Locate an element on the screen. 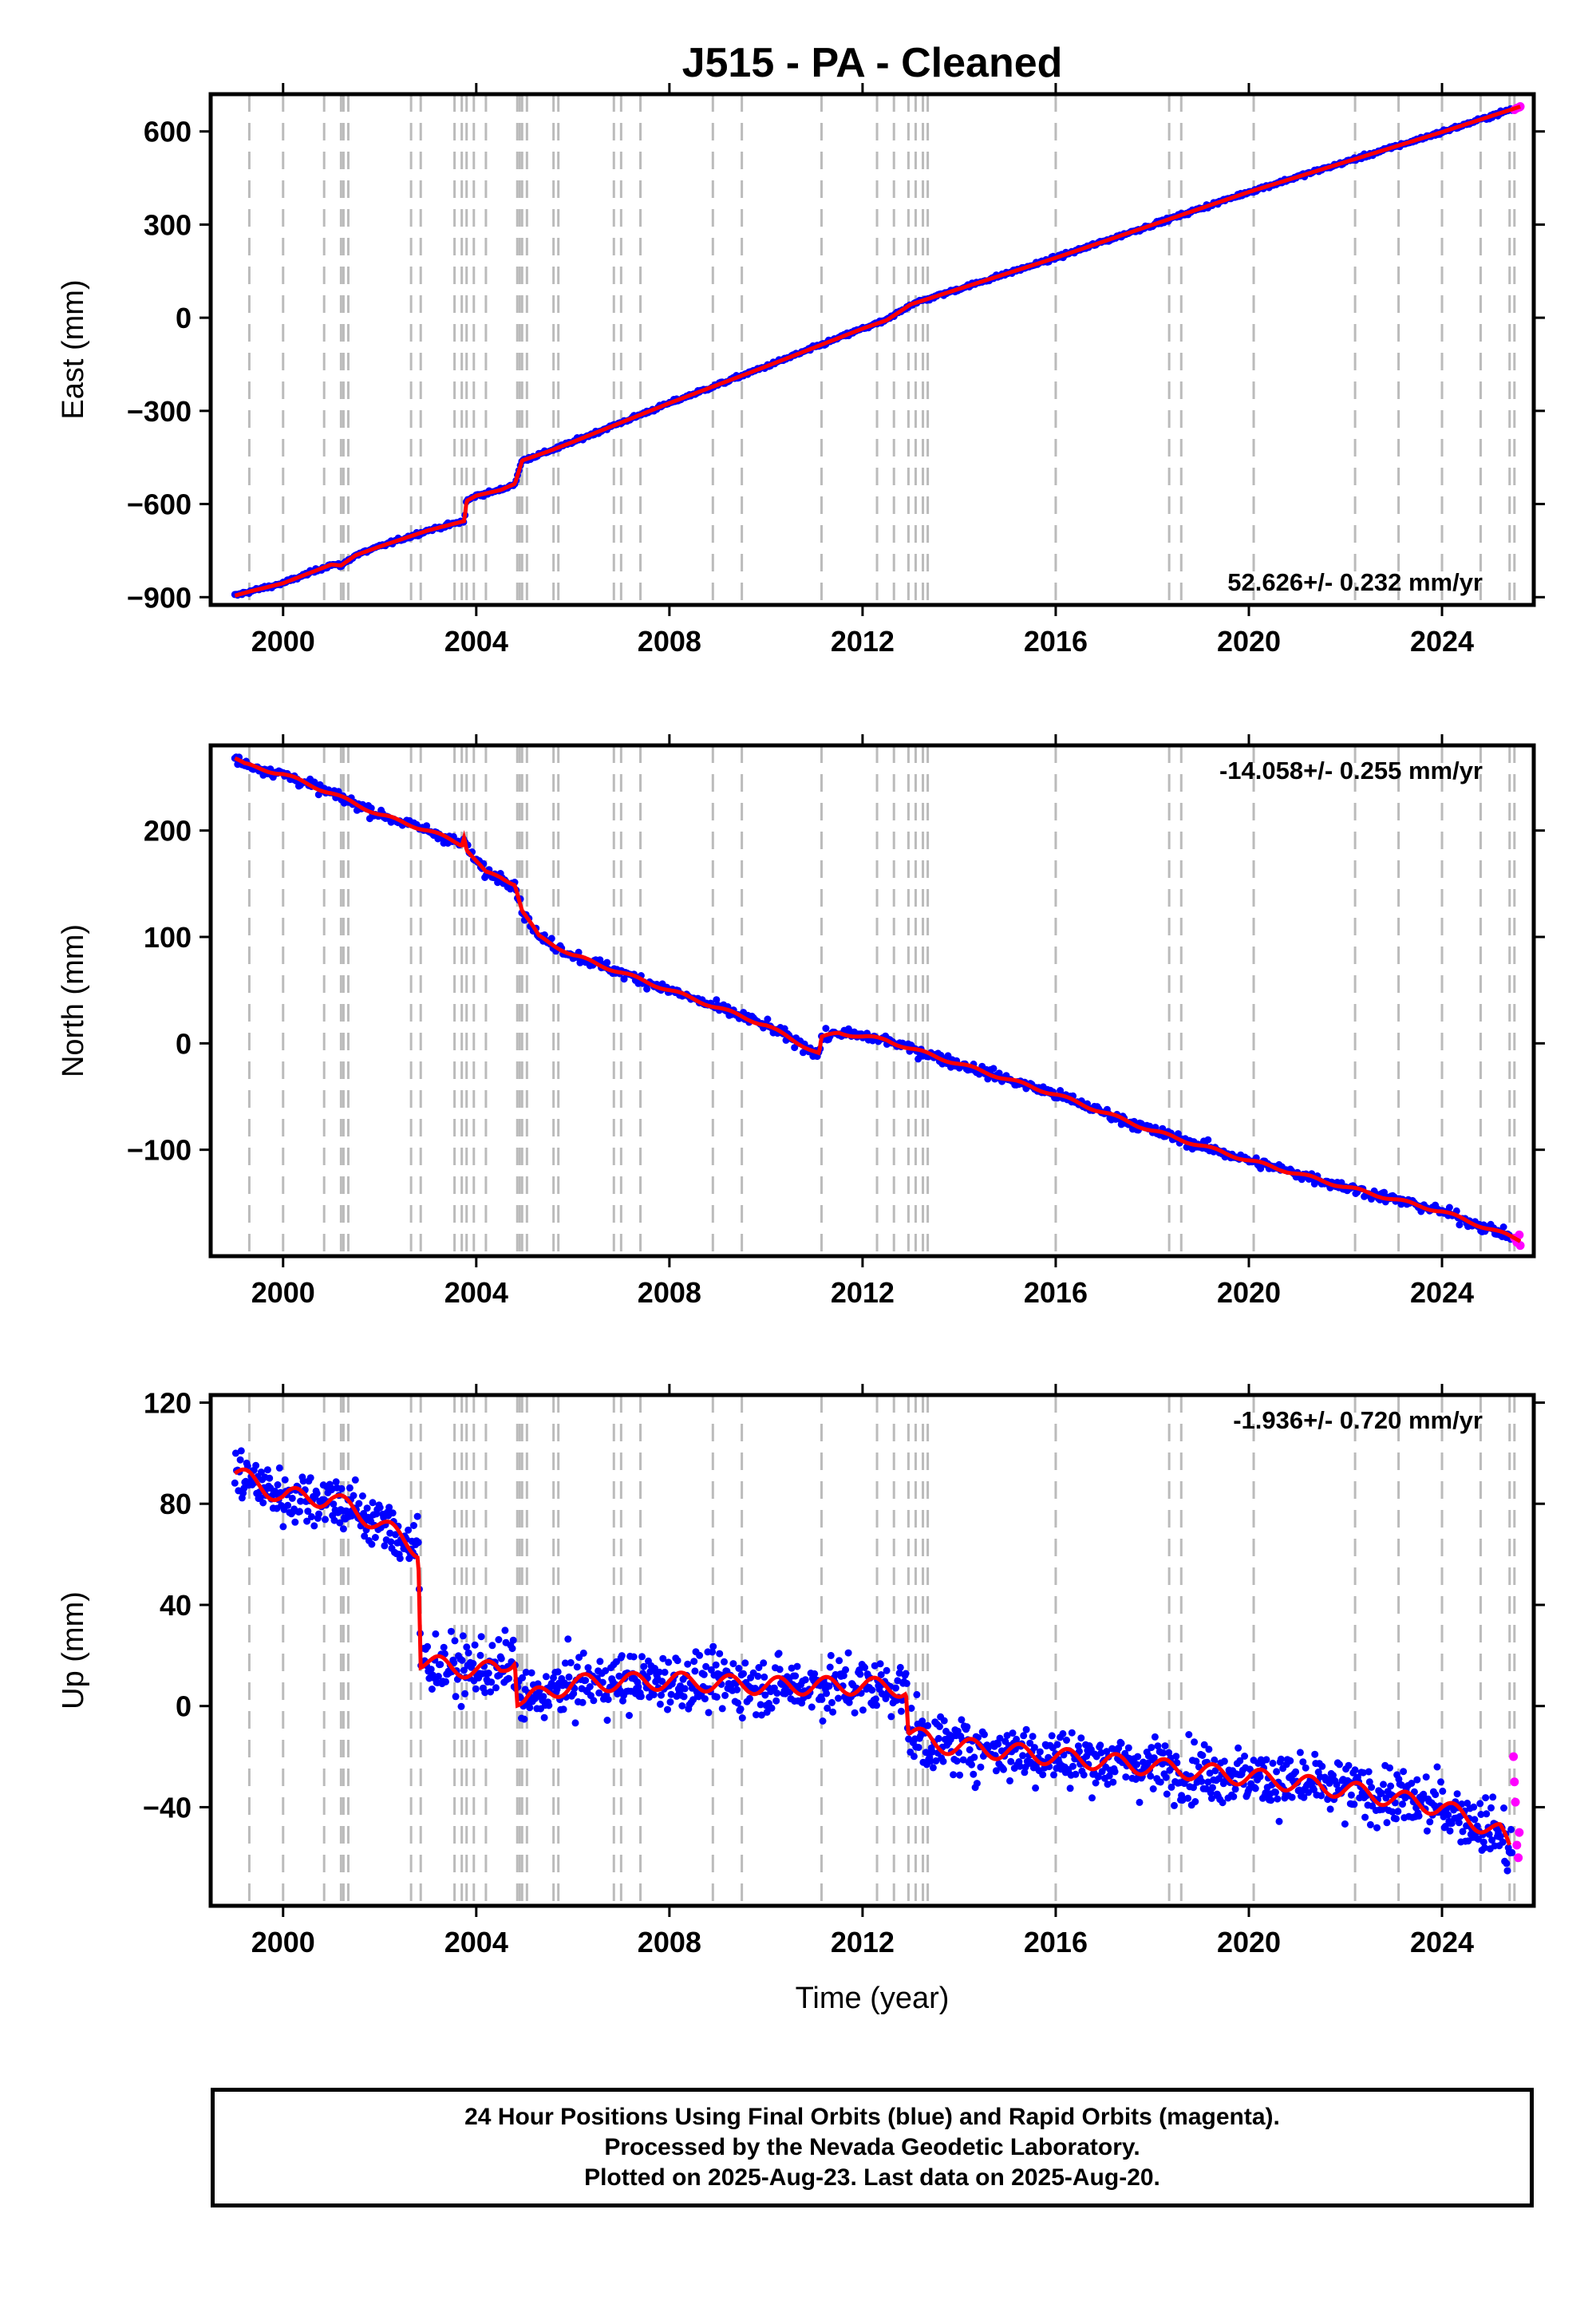 This screenshot has width=1596, height=2320. y-tick-label: 200 is located at coordinates (168, 831).